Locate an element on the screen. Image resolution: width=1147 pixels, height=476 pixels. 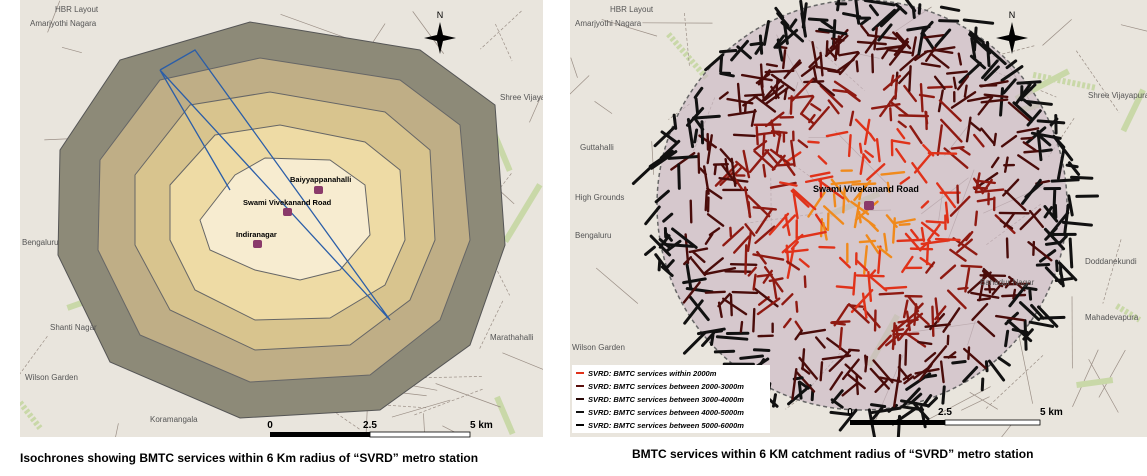
place-label: Koramangala is located at coordinates (174, 419).